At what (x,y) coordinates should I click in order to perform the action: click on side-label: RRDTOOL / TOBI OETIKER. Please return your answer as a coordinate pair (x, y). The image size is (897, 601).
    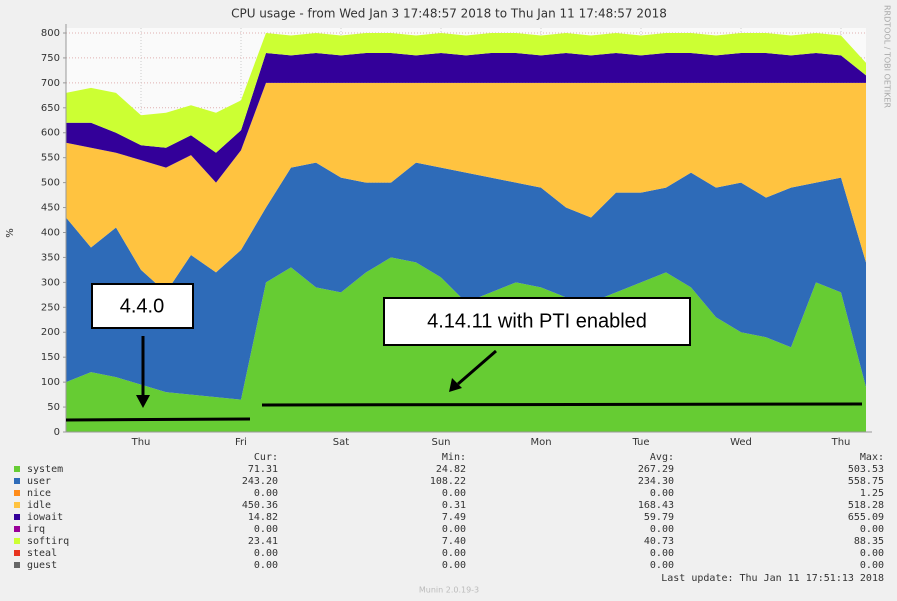
    Looking at the image, I should click on (887, 56).